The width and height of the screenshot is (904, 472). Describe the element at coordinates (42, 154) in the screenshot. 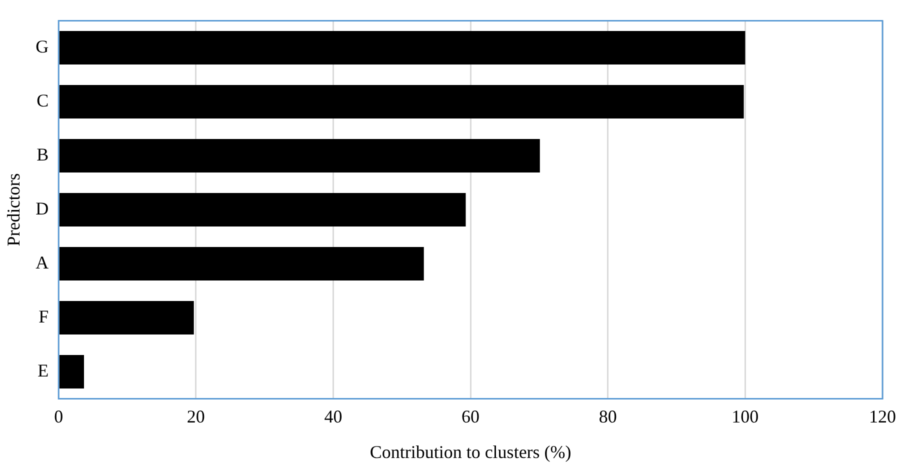

I see `y-tick-label: B` at that location.